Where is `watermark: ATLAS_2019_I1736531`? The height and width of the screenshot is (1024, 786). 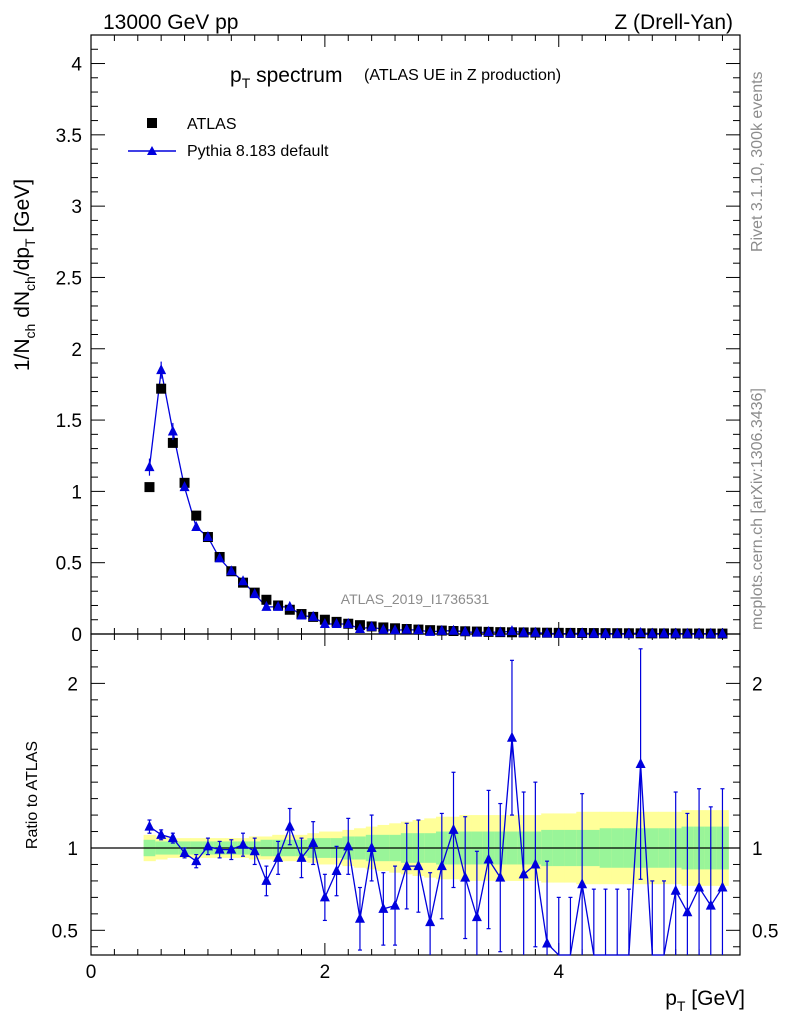 watermark: ATLAS_2019_I1736531 is located at coordinates (415, 599).